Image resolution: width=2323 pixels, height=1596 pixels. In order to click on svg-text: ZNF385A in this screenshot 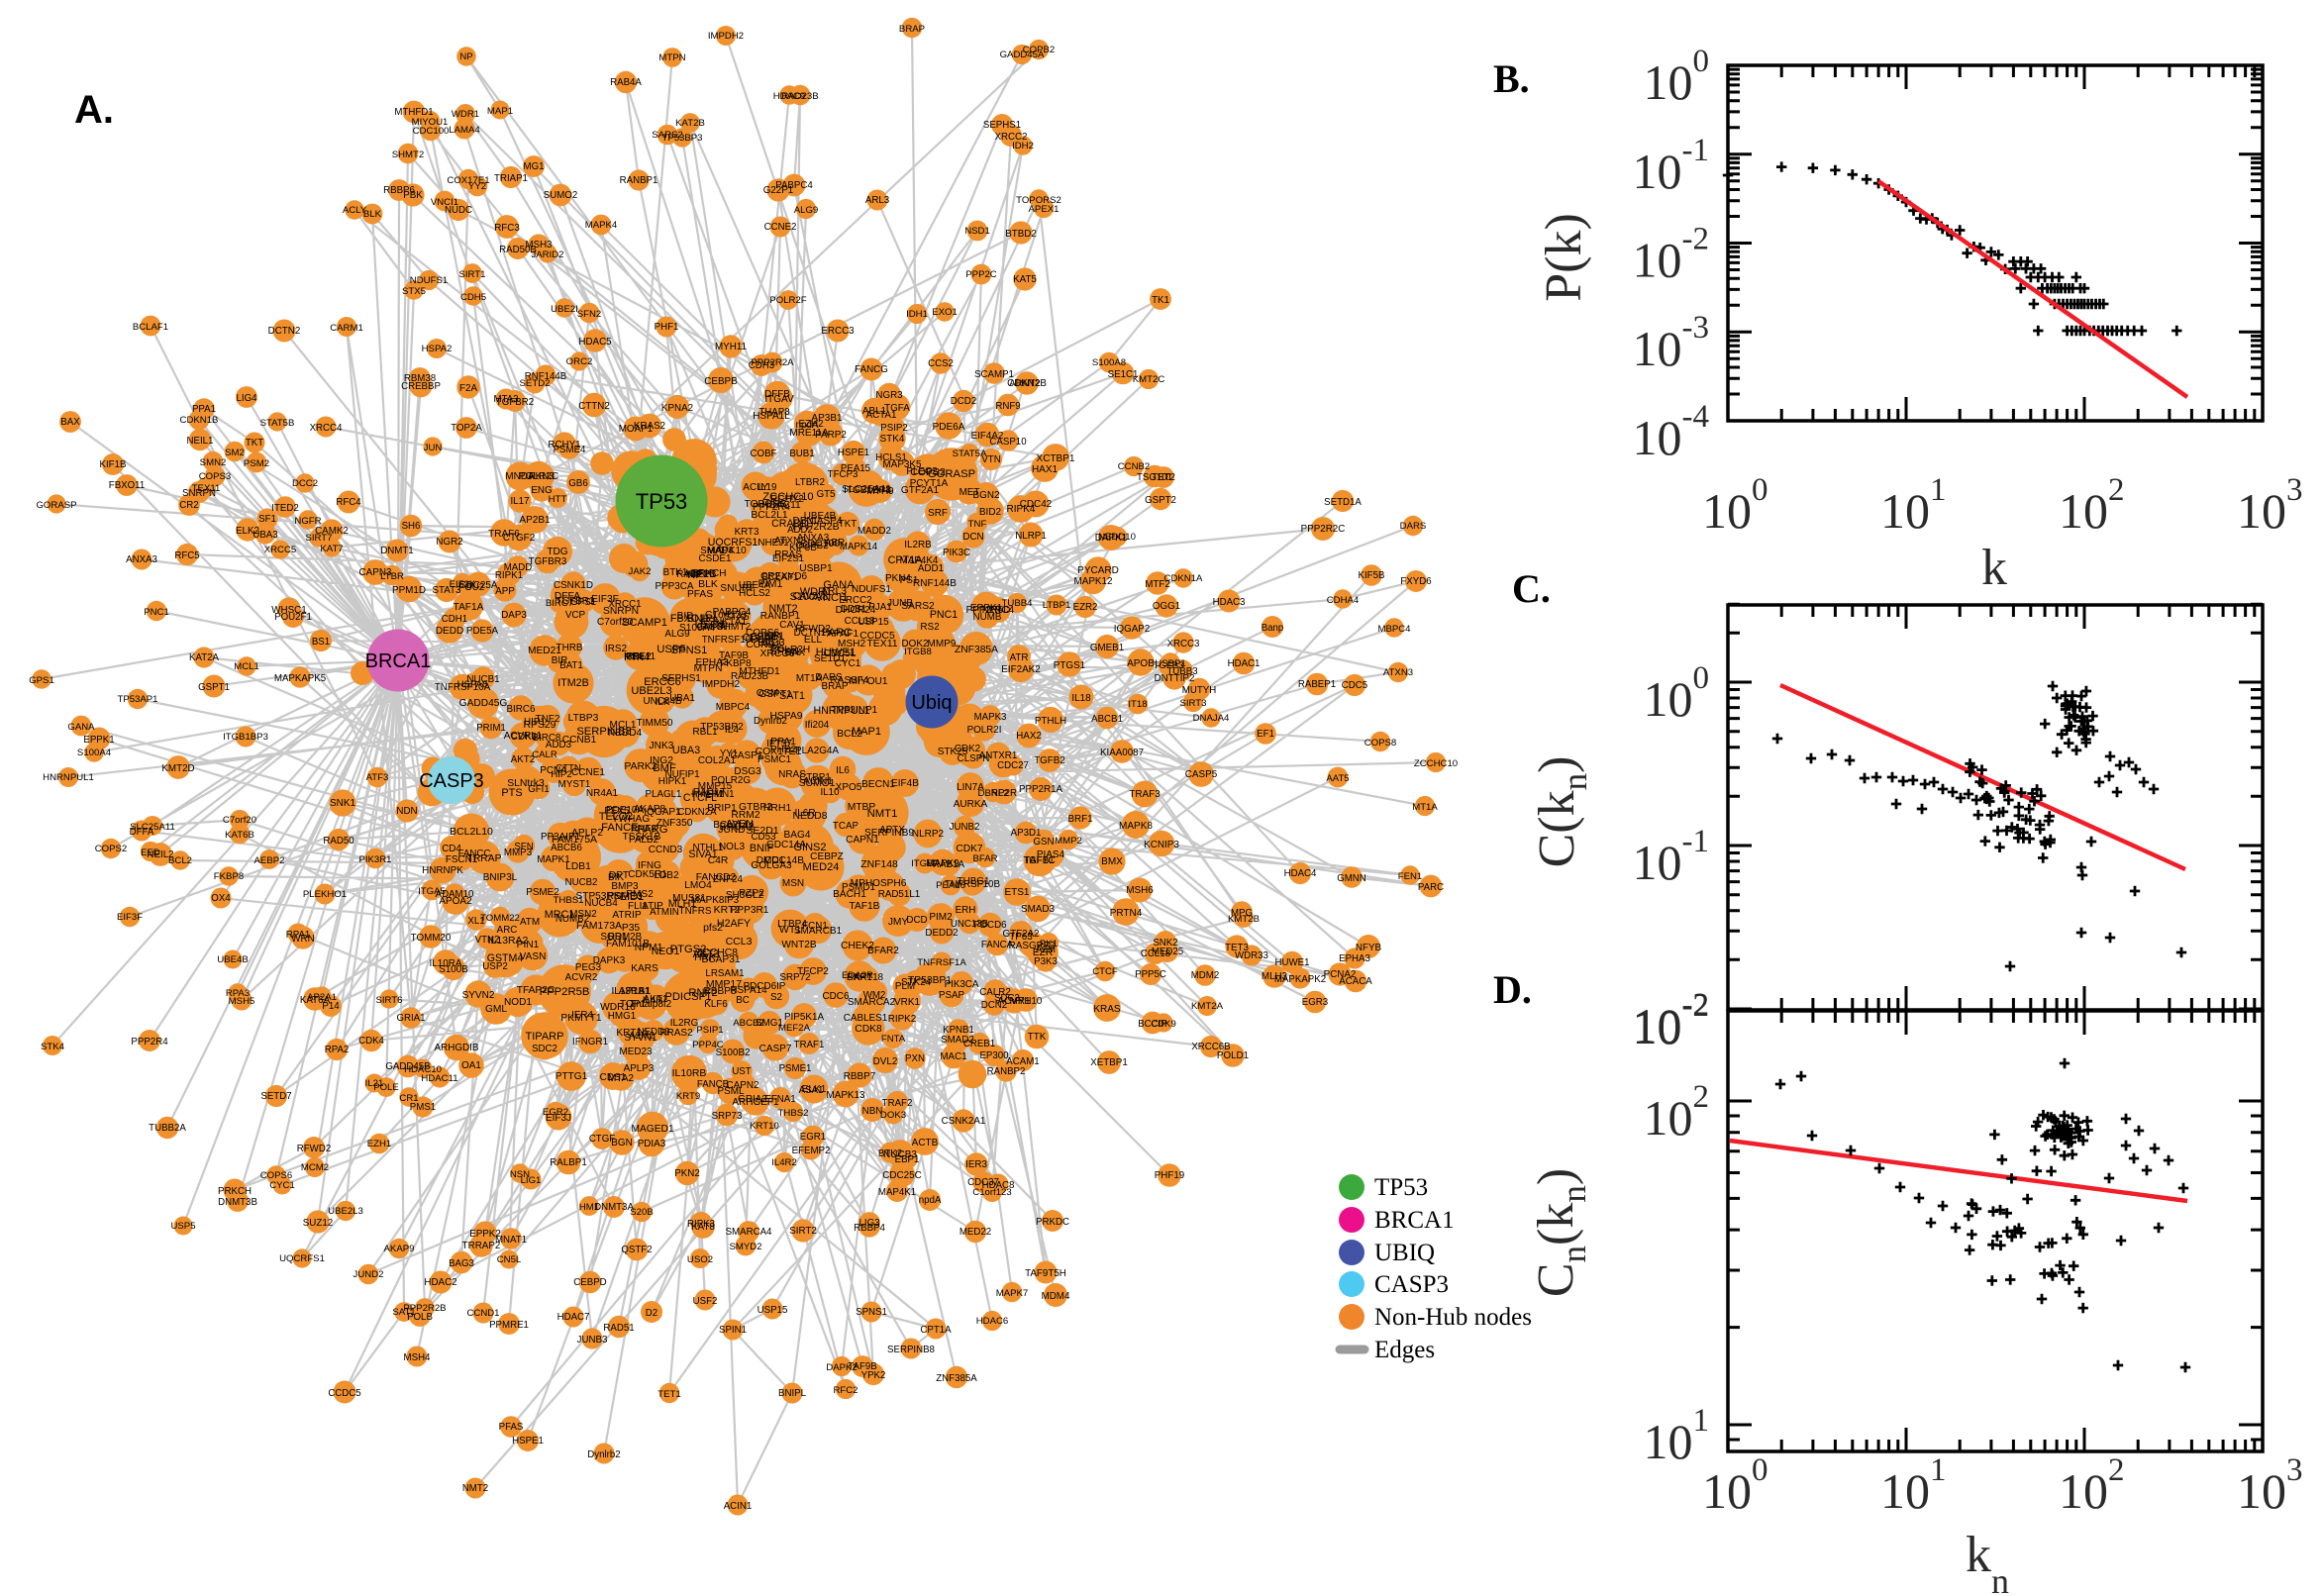, I will do `click(957, 1378)`.